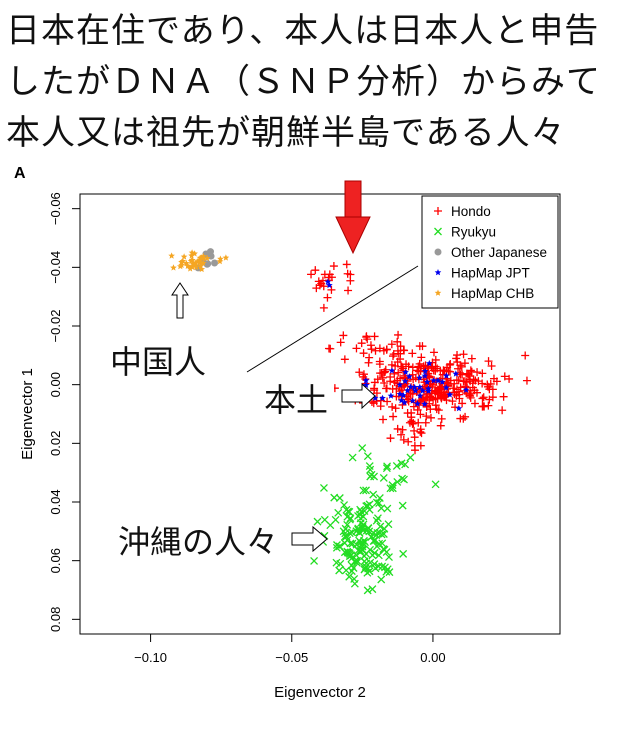 This screenshot has width=632, height=744. Describe the element at coordinates (303, 82) in the screenshot. I see `caption-line-2: したがＤＮＡ（ＳＮＰ分析）からみて` at that location.